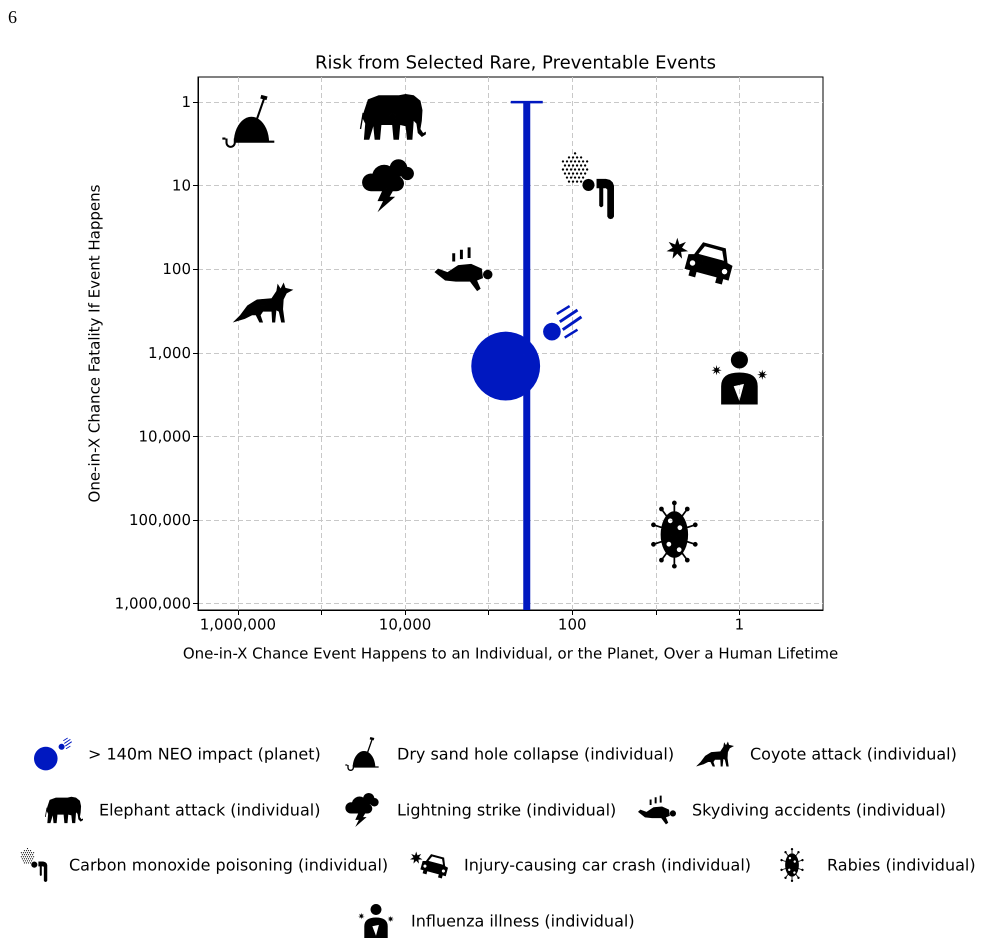 Image resolution: width=991 pixels, height=938 pixels. Describe the element at coordinates (95, 343) in the screenshot. I see `y-axis-title: One-in-X Chance Fatality If Event Happens` at that location.